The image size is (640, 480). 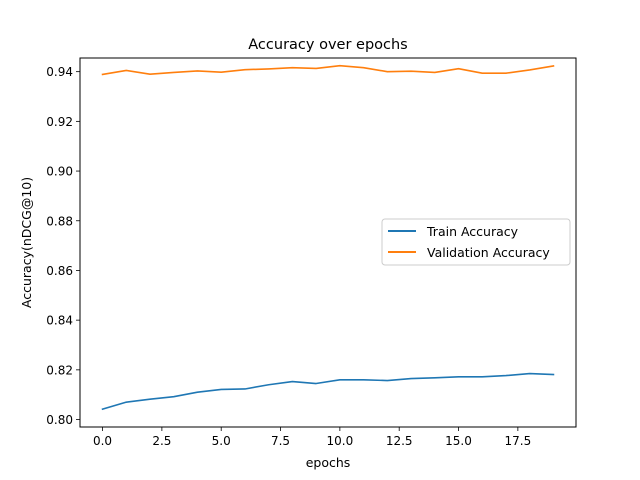 What do you see at coordinates (59, 122) in the screenshot?
I see `y-tick-label: 0.92` at bounding box center [59, 122].